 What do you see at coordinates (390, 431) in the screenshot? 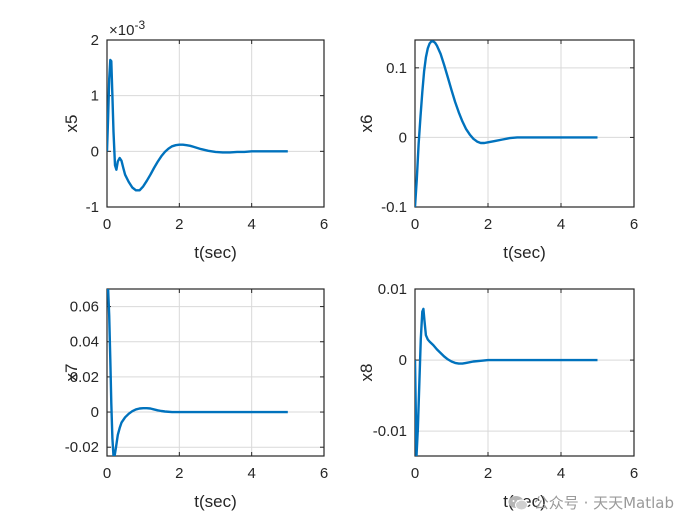
I see `y-tick-label: -0.01` at bounding box center [390, 431].